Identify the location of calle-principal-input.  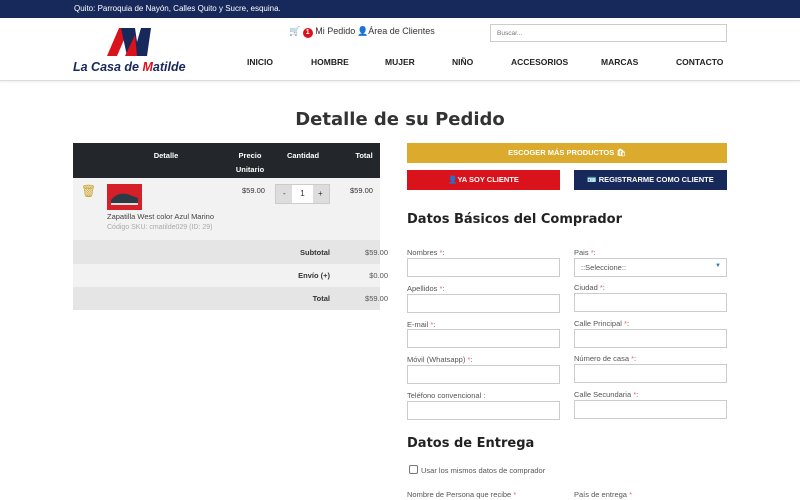
(650, 338).